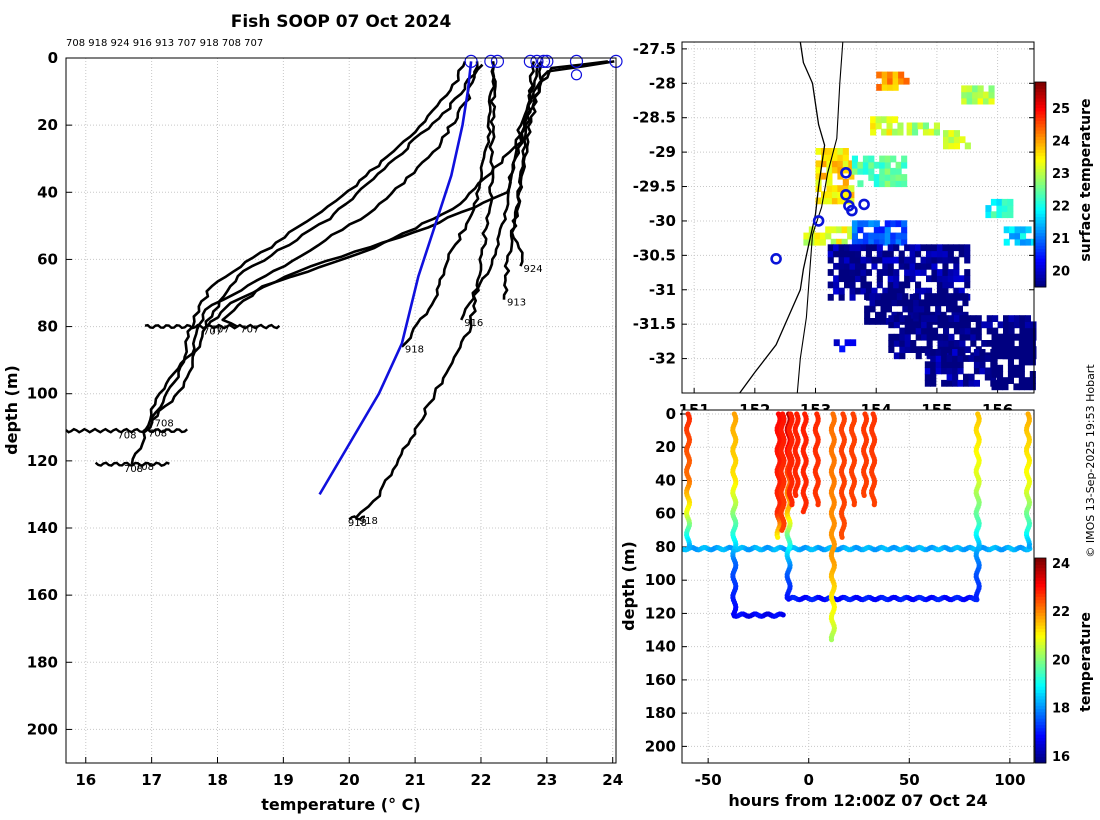 This screenshot has width=1100, height=820. What do you see at coordinates (1061, 564) in the screenshot?
I see `colorbar-tick-label: 24` at bounding box center [1061, 564].